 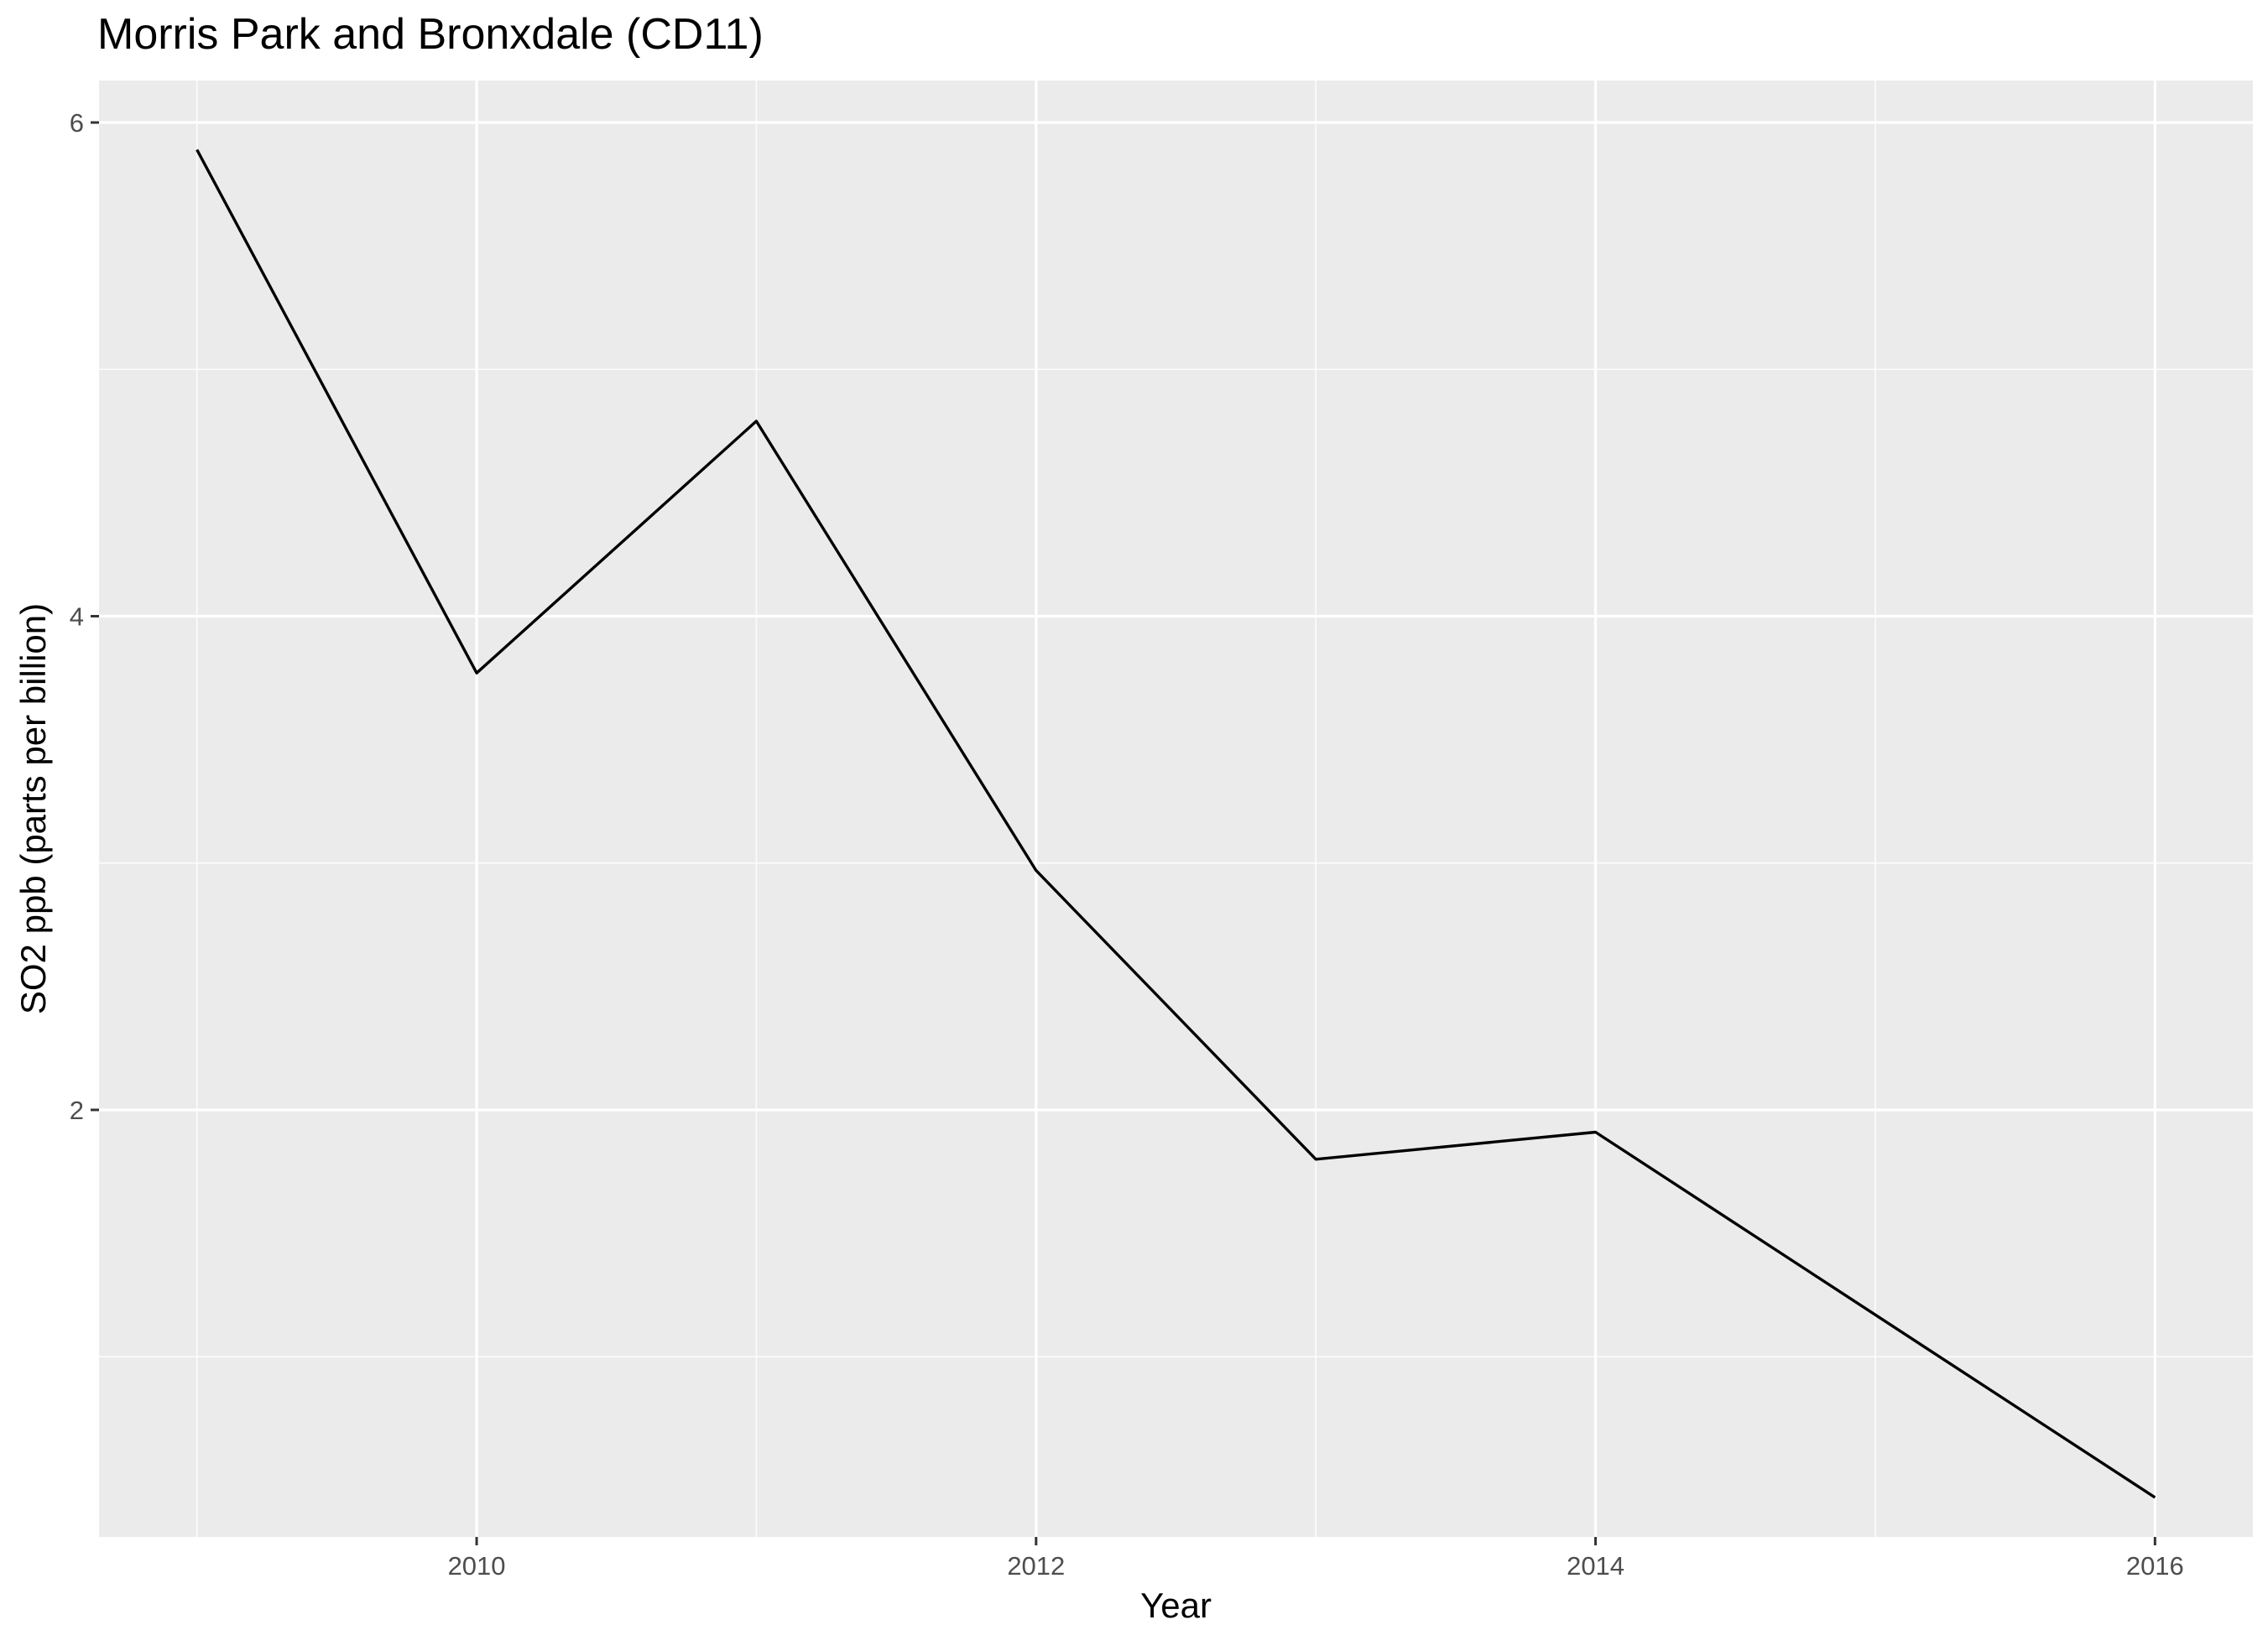 What do you see at coordinates (1595, 1566) in the screenshot?
I see `x-tick-label: 2014` at bounding box center [1595, 1566].